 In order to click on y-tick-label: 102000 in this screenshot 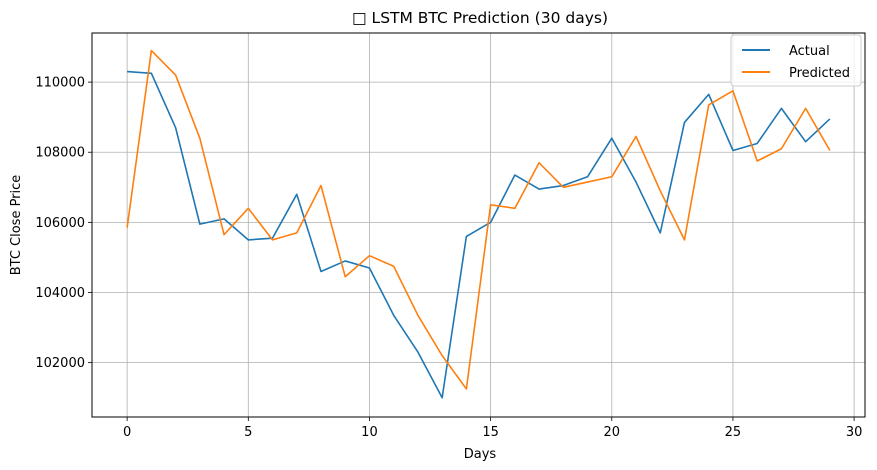, I will do `click(60, 363)`.